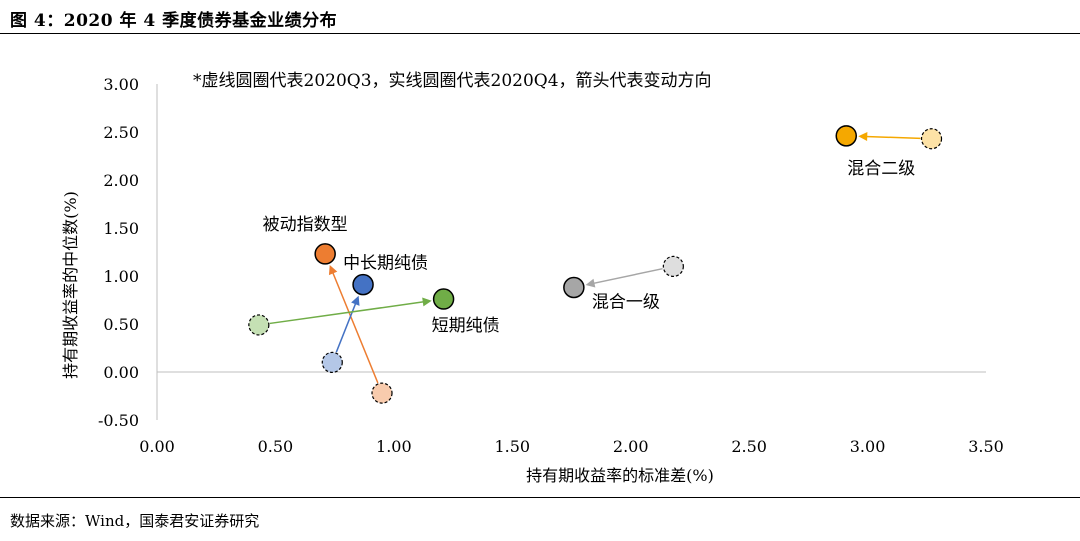  Describe the element at coordinates (466, 326) in the screenshot. I see `series-label: 短期纯债` at that location.